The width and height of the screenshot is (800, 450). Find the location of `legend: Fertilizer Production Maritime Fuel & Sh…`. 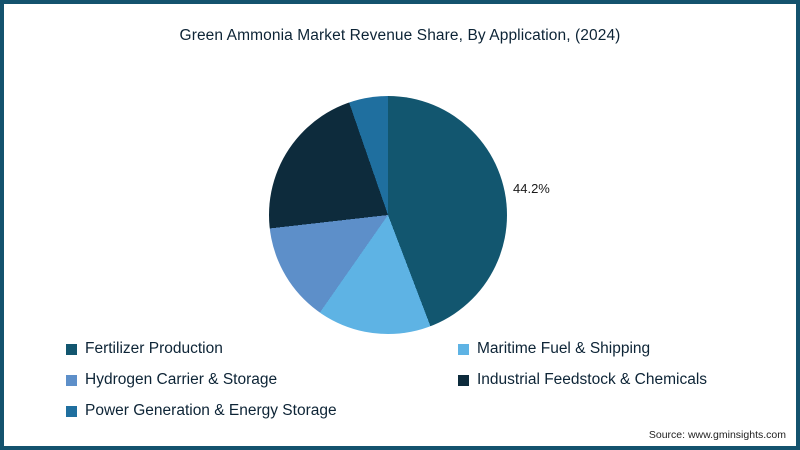

legend: Fertilizer Production Maritime Fuel & Sh… is located at coordinates (386, 380).